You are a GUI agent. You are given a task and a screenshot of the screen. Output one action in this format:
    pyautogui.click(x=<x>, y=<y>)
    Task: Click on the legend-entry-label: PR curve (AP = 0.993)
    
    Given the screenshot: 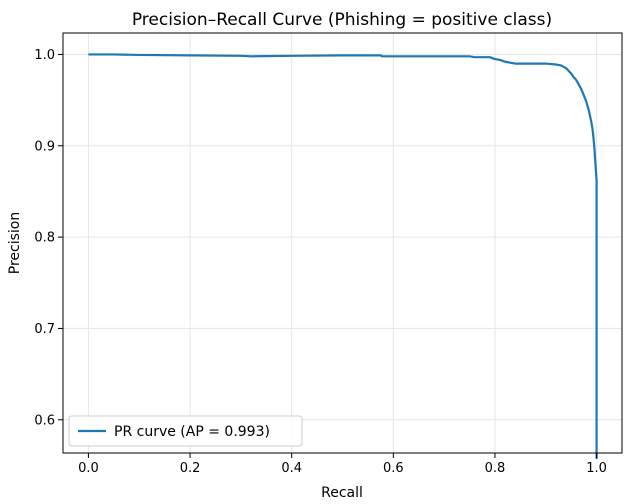 What is the action you would take?
    pyautogui.click(x=192, y=432)
    